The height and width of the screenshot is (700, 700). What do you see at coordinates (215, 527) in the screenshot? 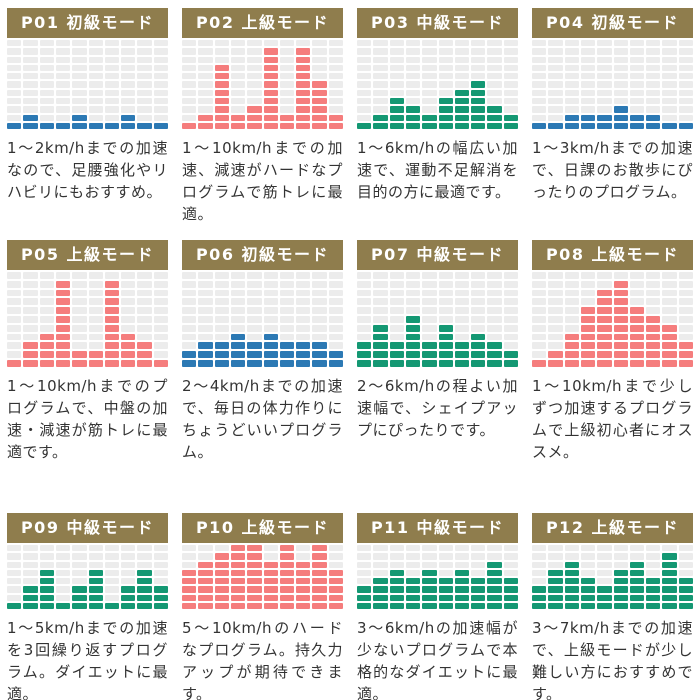
I see `program-id: P10` at bounding box center [215, 527].